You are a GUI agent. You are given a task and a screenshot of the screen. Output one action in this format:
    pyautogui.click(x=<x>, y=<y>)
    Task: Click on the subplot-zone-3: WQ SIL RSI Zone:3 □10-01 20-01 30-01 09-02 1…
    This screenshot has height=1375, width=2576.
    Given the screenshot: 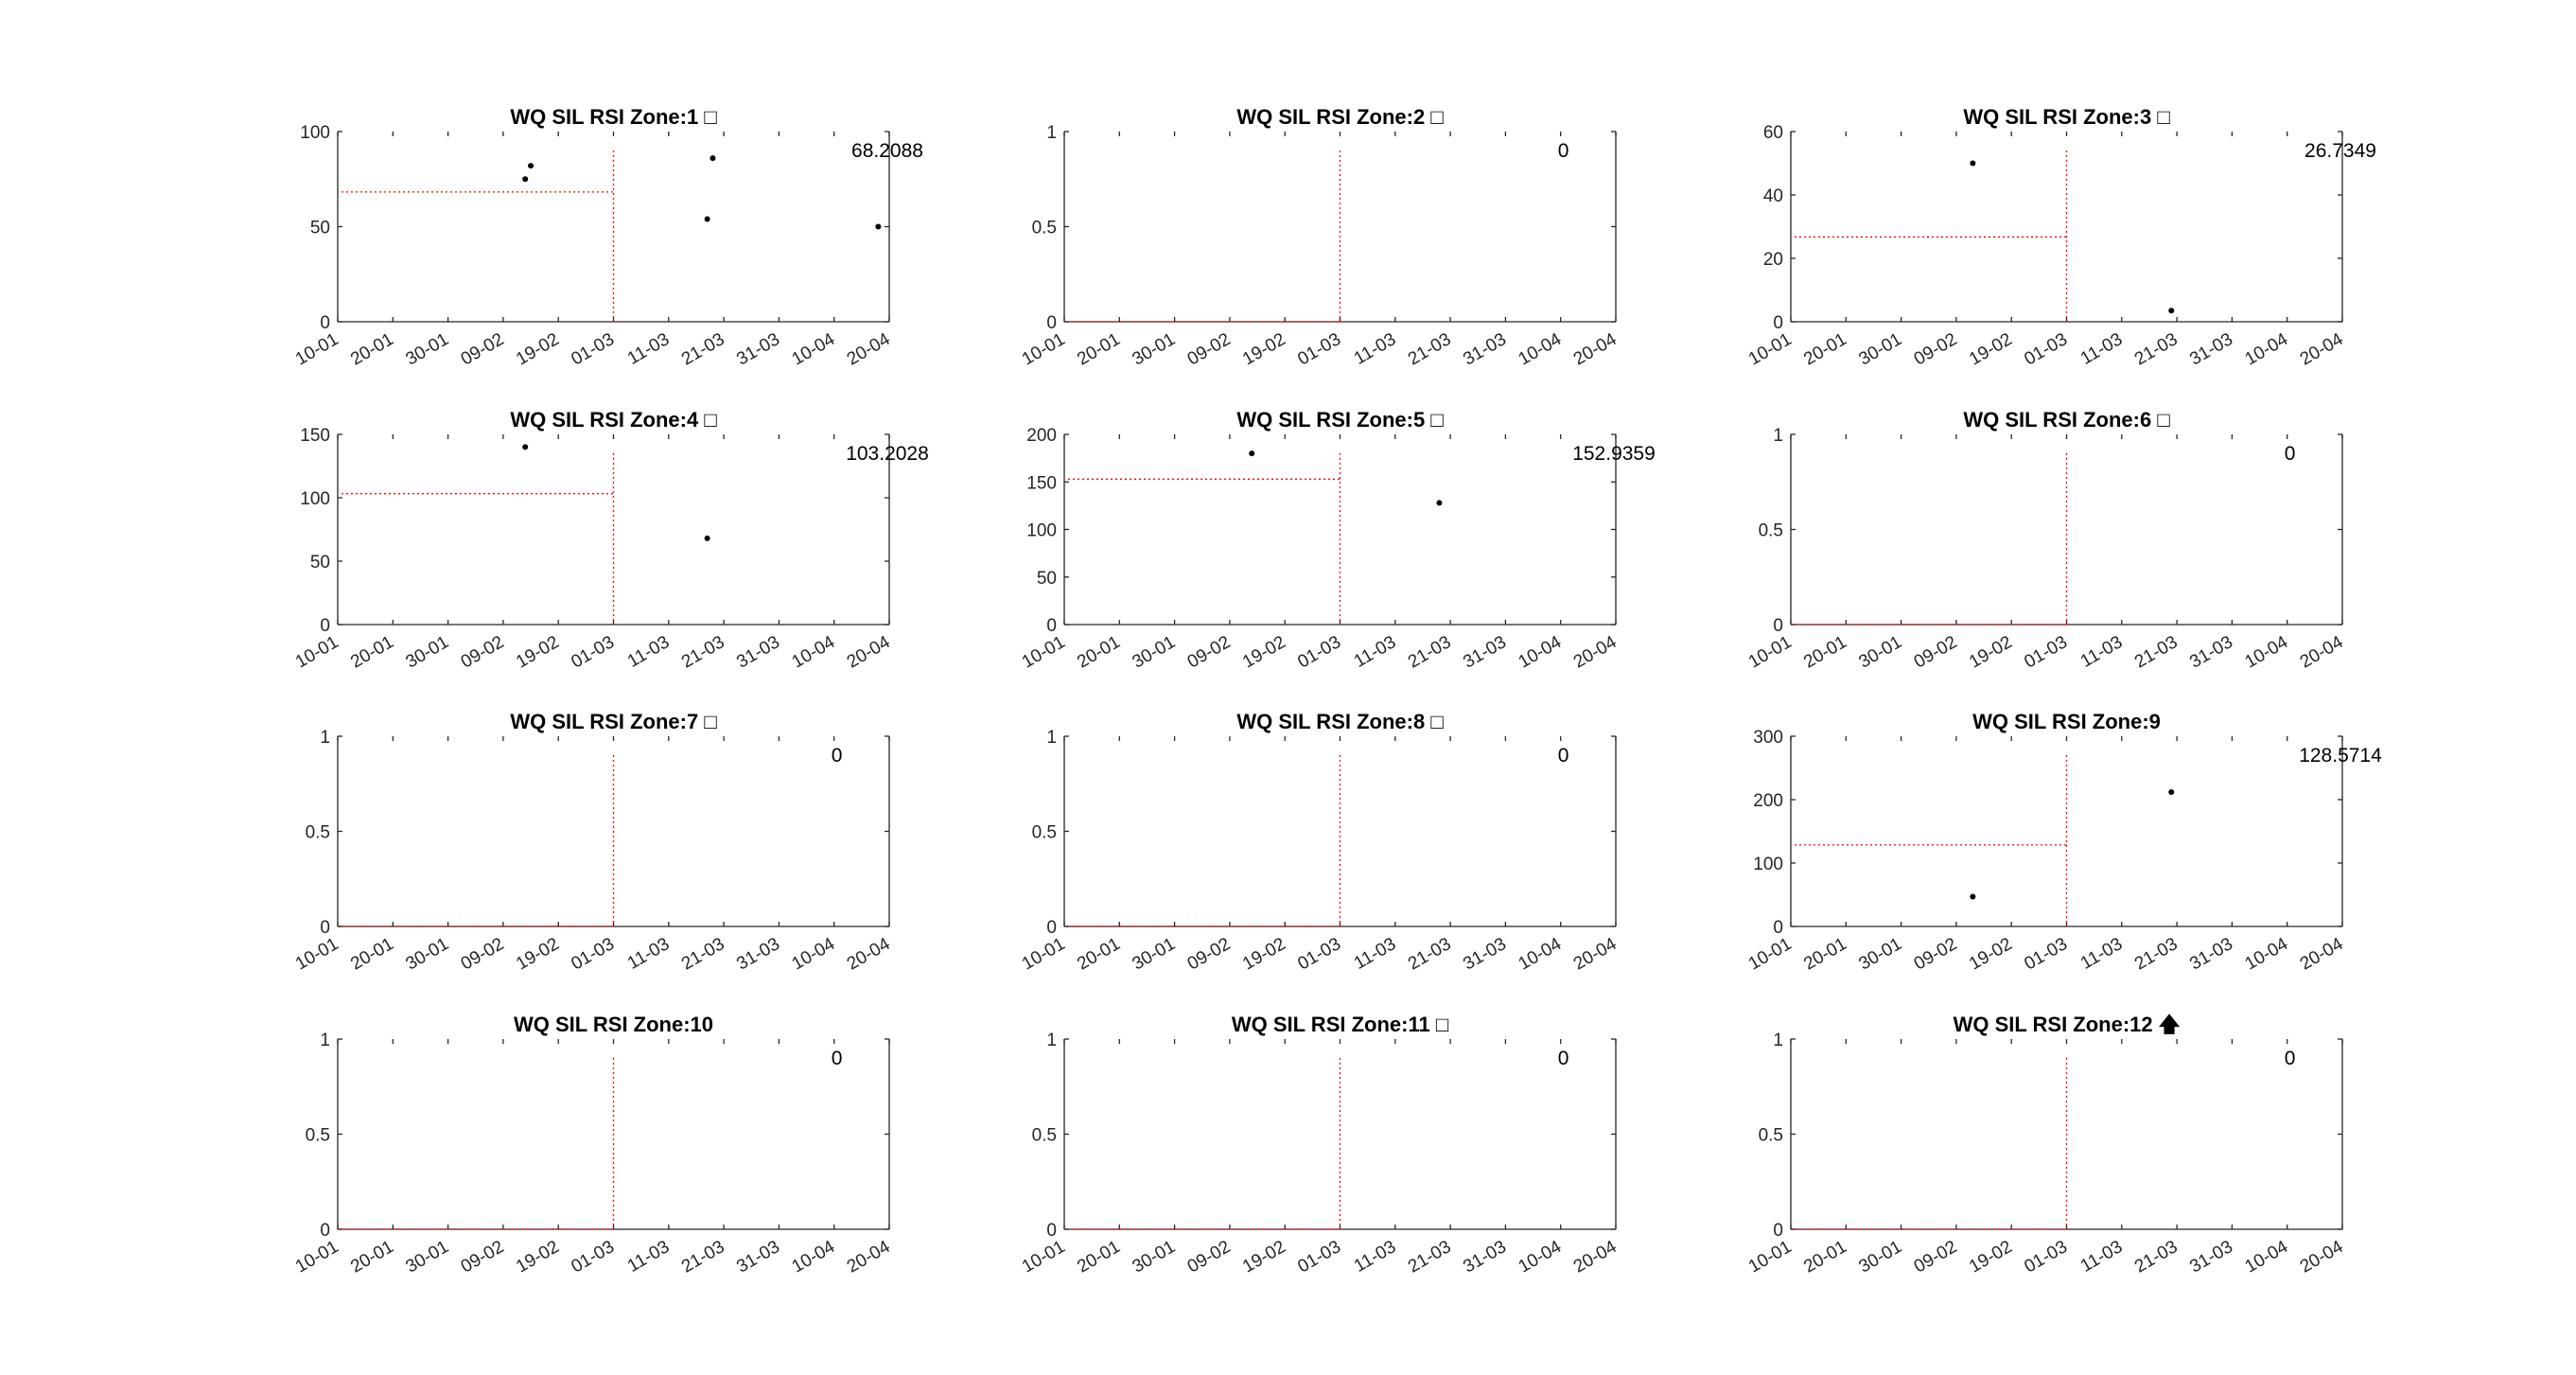 What is the action you would take?
    pyautogui.click(x=2061, y=237)
    